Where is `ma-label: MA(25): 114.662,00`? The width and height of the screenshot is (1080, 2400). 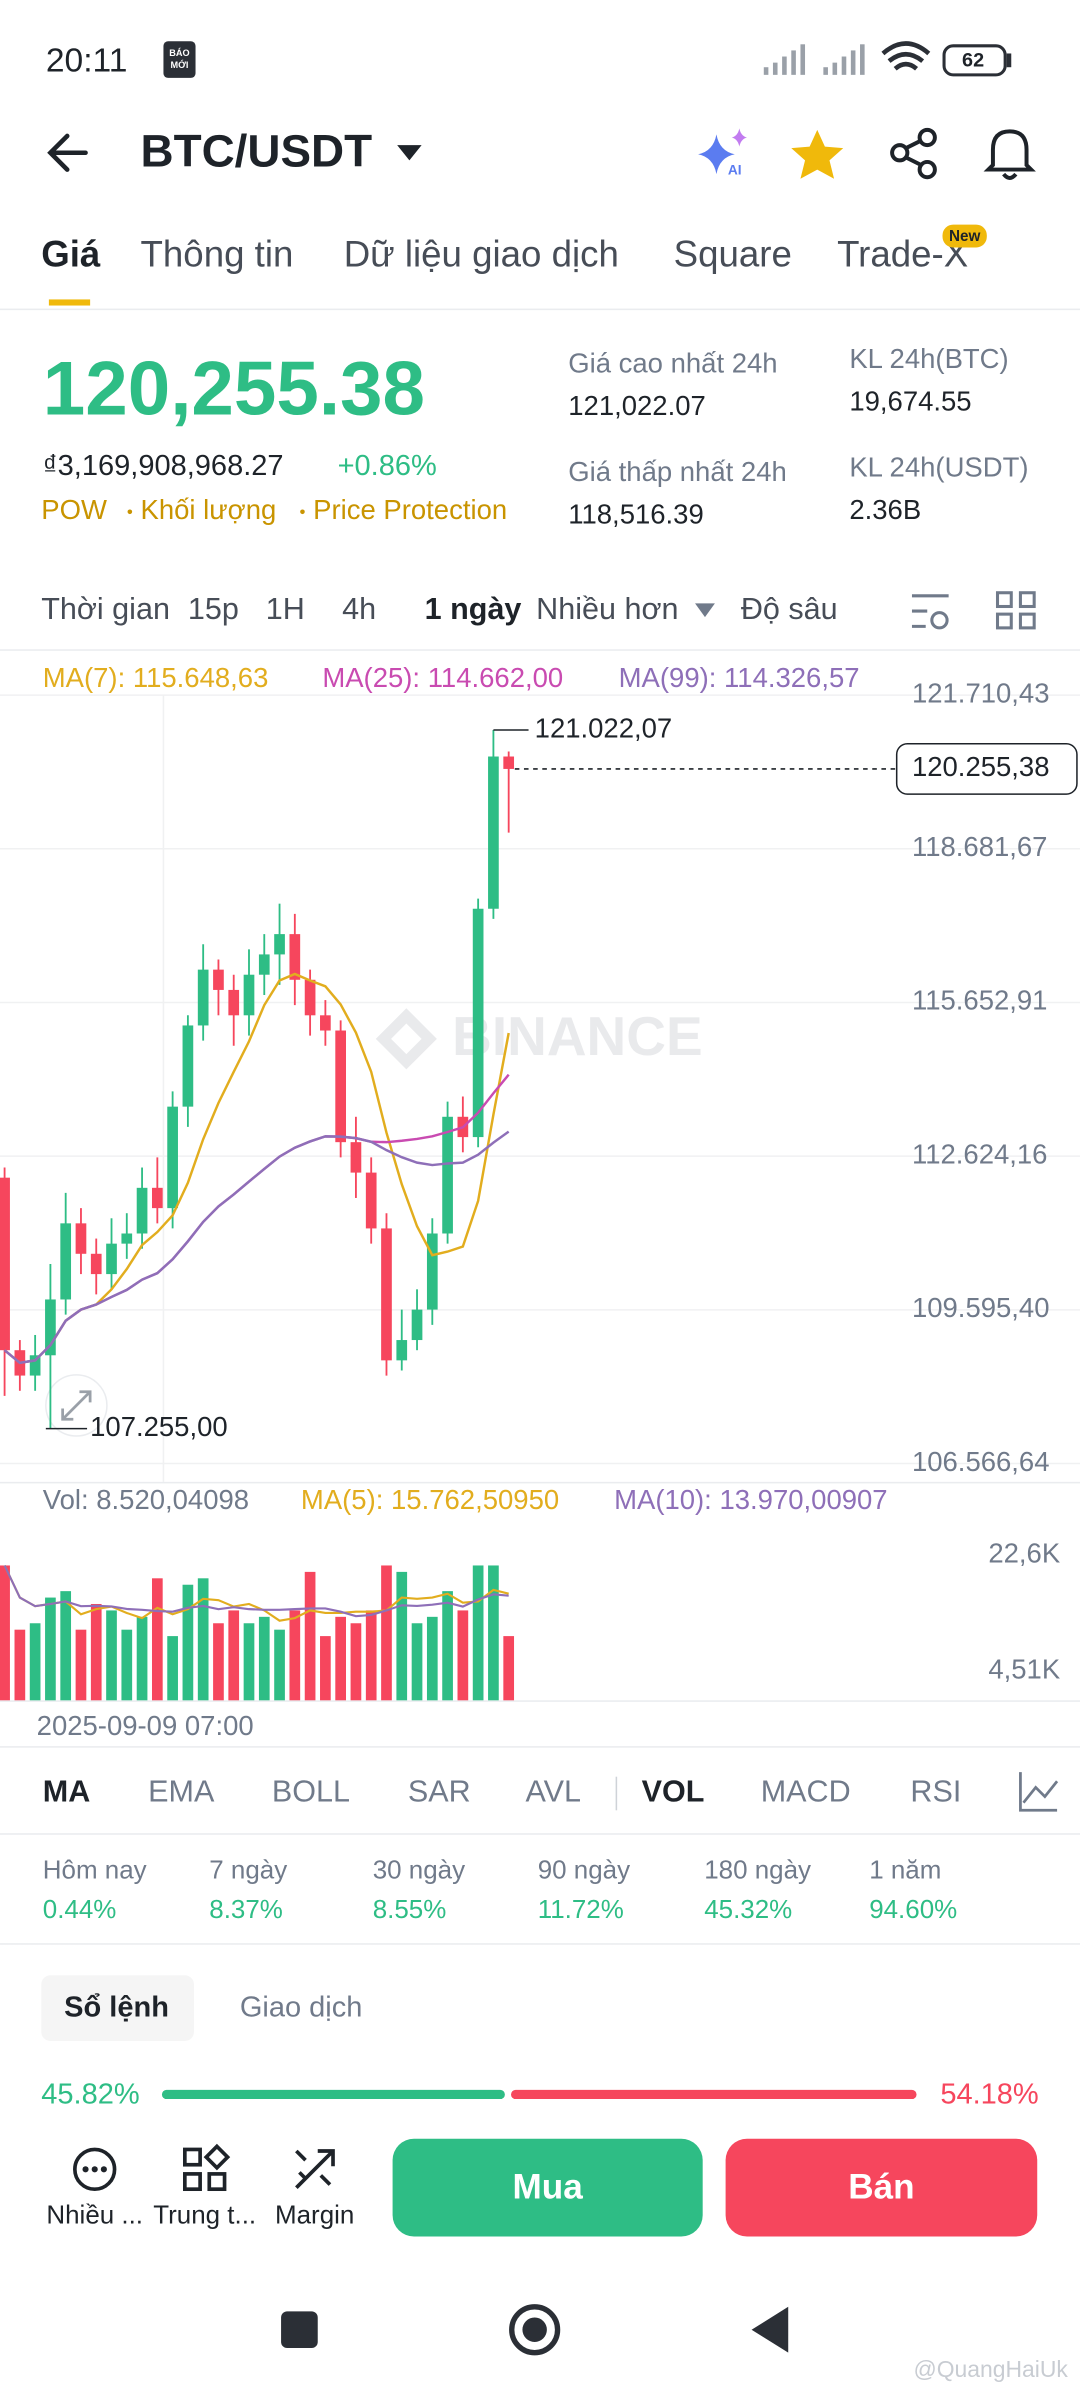
ma-label: MA(25): 114.662,00 is located at coordinates (442, 677).